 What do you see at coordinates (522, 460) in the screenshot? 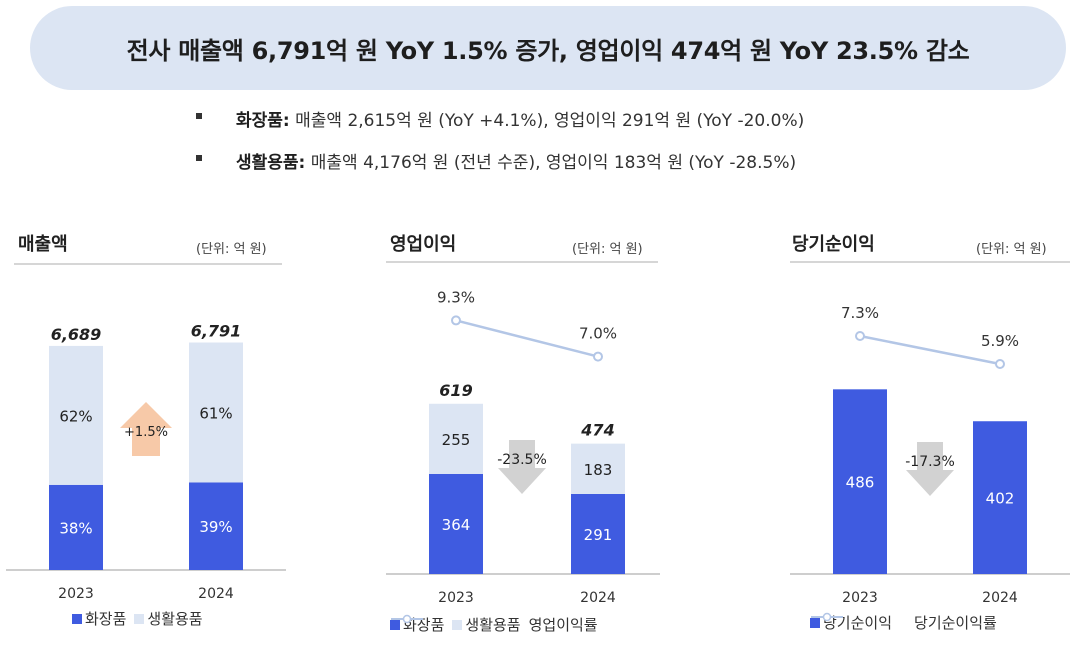
I see `change-label: -23.5%` at bounding box center [522, 460].